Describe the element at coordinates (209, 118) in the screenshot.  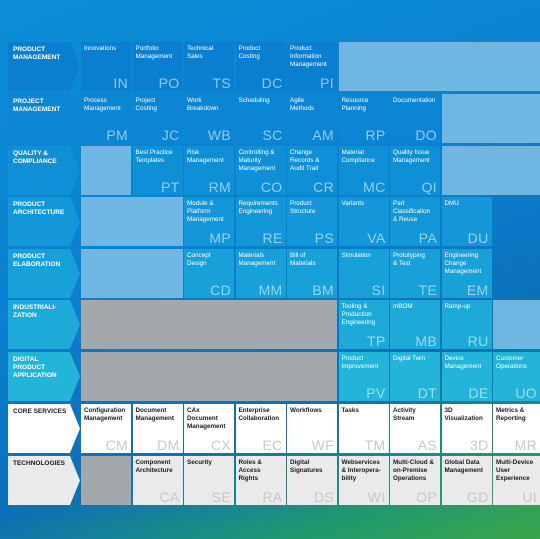
I see `capability-tile-wb: Work Breakdown WB` at that location.